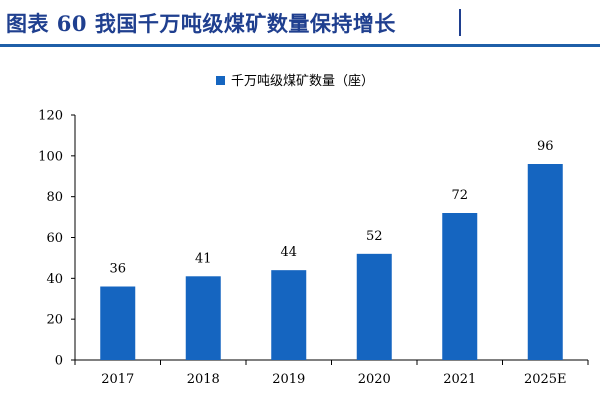 The height and width of the screenshot is (400, 600). Describe the element at coordinates (288, 379) in the screenshot. I see `category-label: 2019` at that location.